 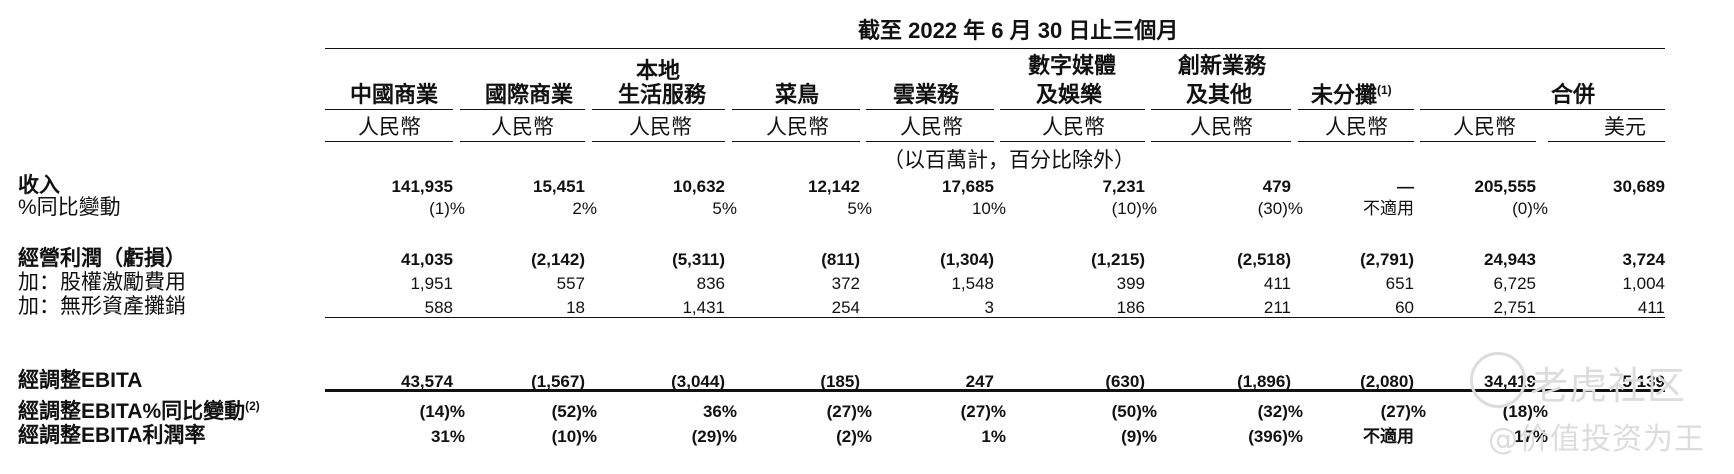 What do you see at coordinates (662, 94) in the screenshot?
I see `col-header-3-line2: 生活服務` at bounding box center [662, 94].